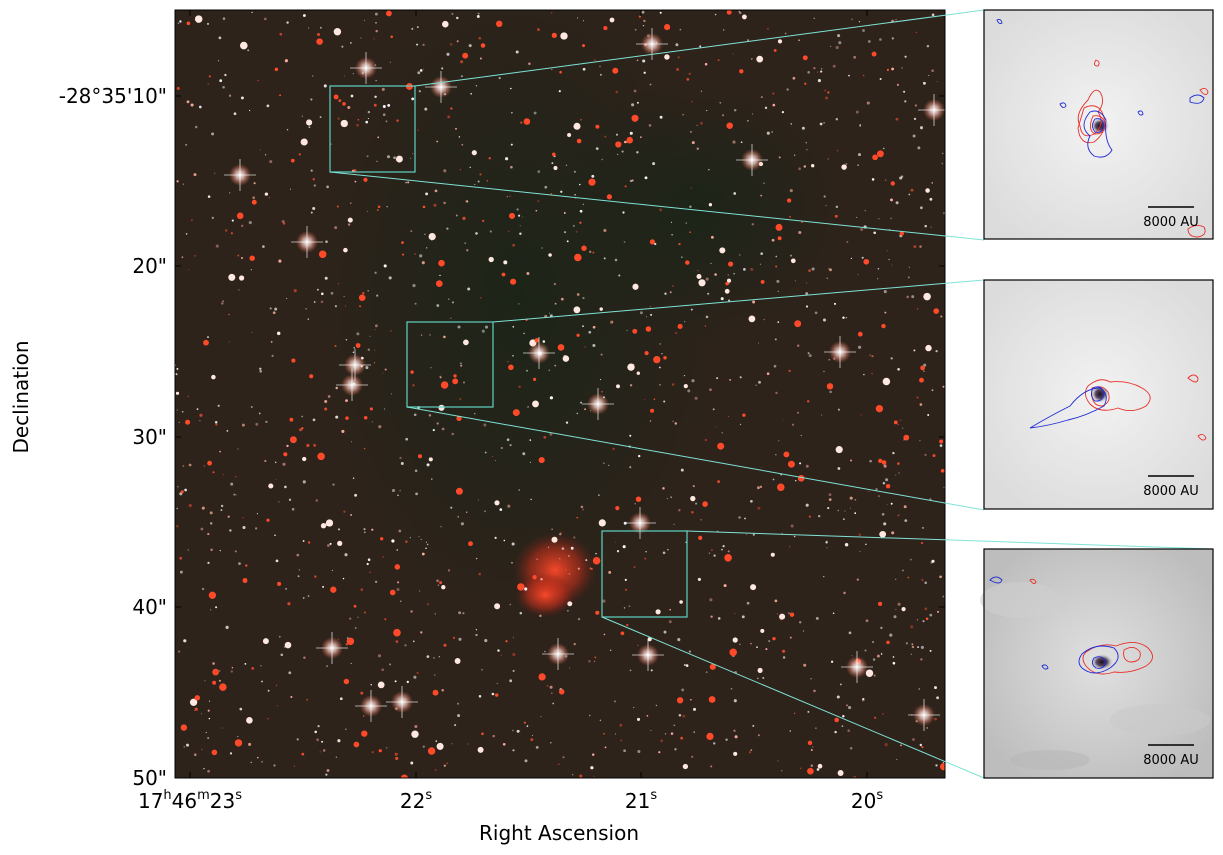 This screenshot has height=855, width=1223. Describe the element at coordinates (867, 800) in the screenshot. I see `x-tick-label-3: 20s` at that location.